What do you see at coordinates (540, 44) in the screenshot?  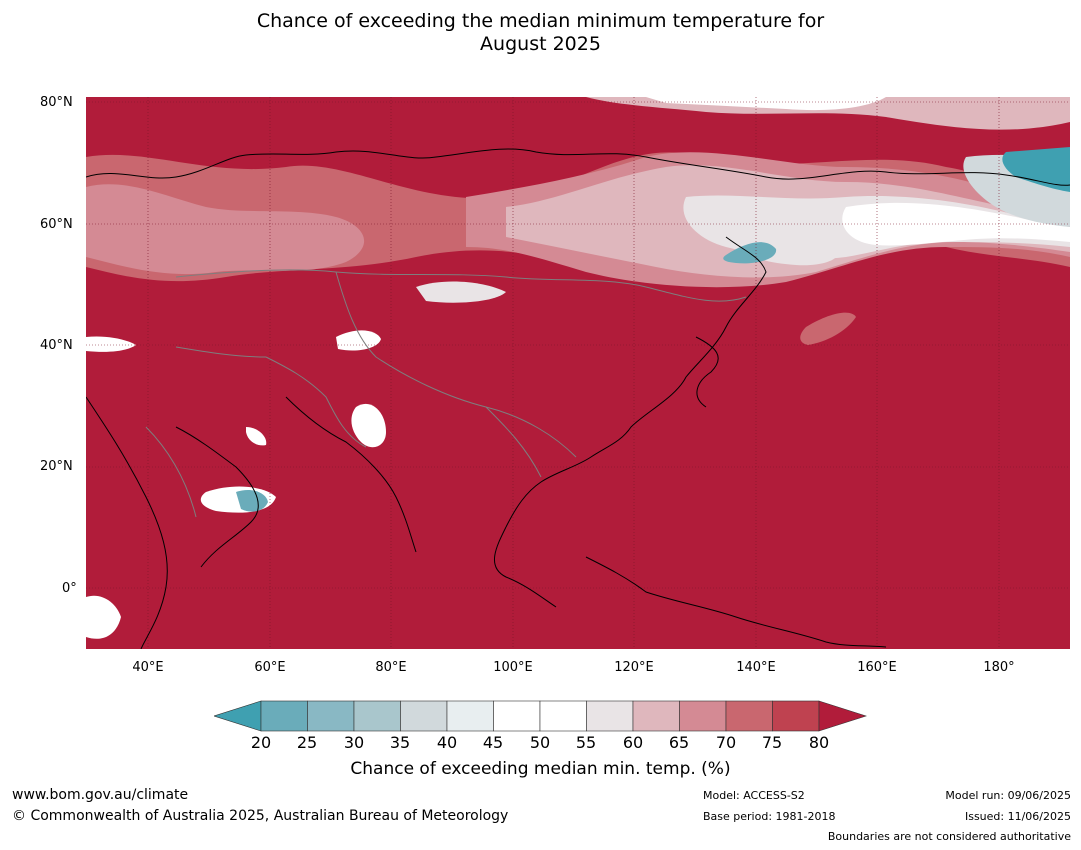 I see `title-line-2: August 2025` at bounding box center [540, 44].